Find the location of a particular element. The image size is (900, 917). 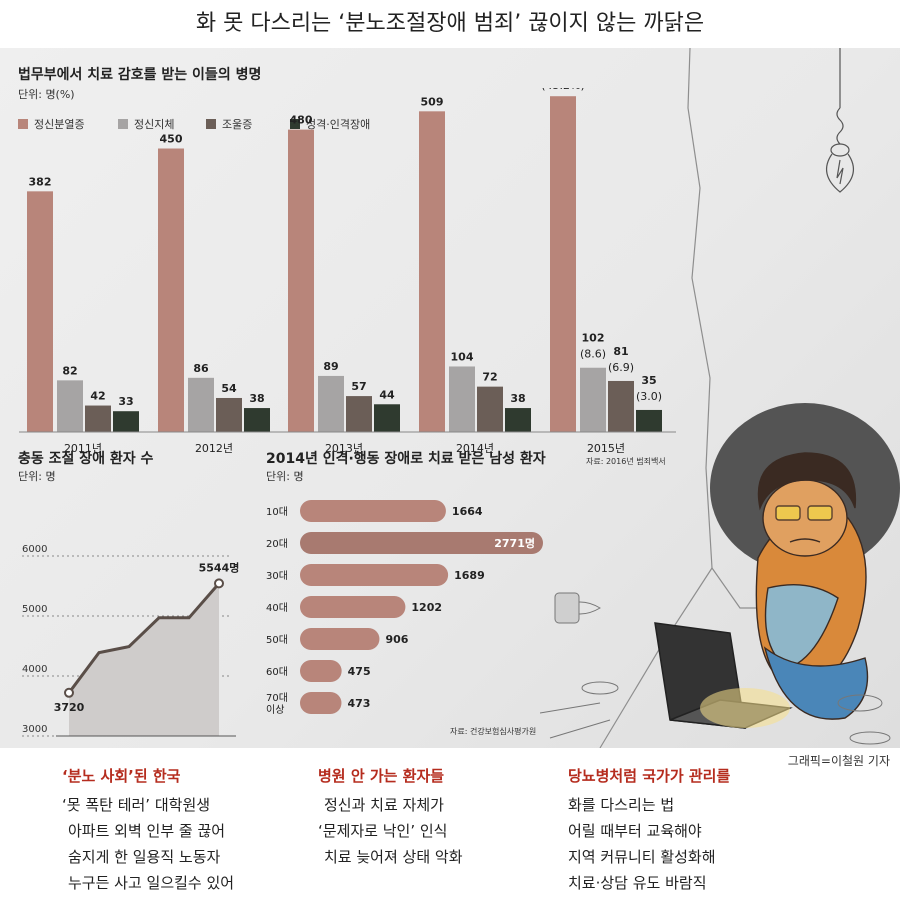

hbar-label-3: 1202 is located at coordinates (426, 607).